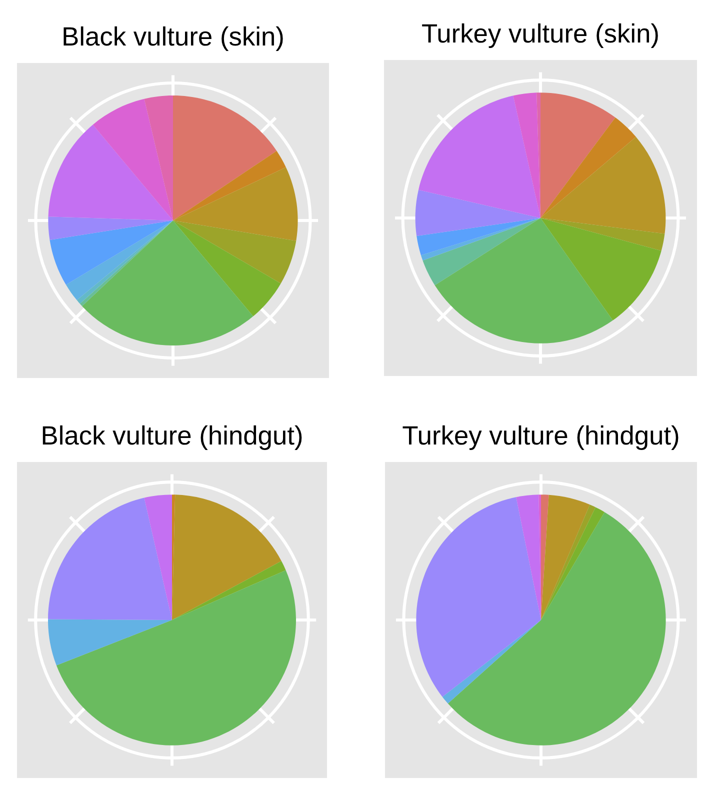  I want to click on chart-title: Black vulture (skin), so click(173, 38).